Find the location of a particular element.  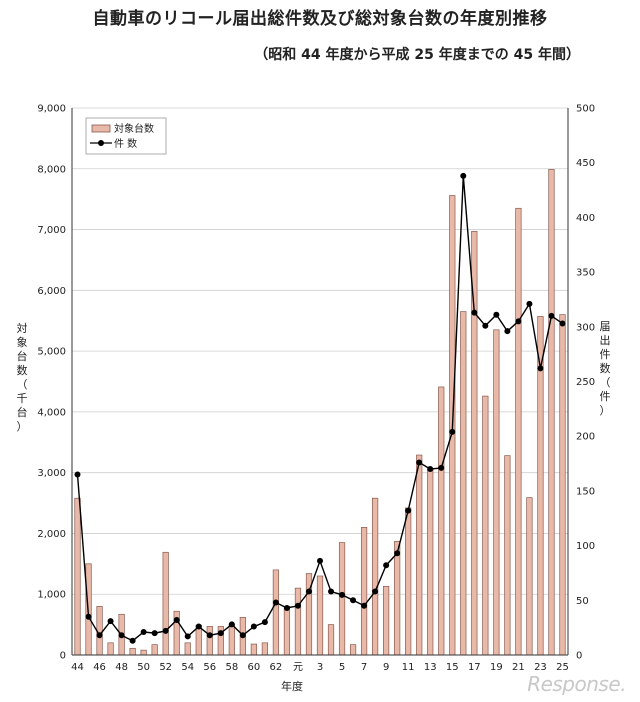

x-tick-label: 56 is located at coordinates (209, 667).